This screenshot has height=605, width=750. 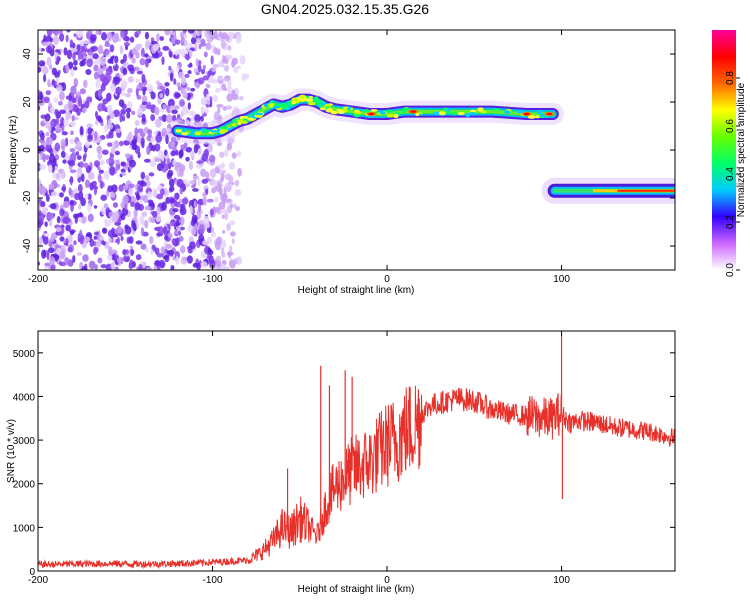 What do you see at coordinates (730, 126) in the screenshot?
I see `colorbar-tick-label: 0.6` at bounding box center [730, 126].